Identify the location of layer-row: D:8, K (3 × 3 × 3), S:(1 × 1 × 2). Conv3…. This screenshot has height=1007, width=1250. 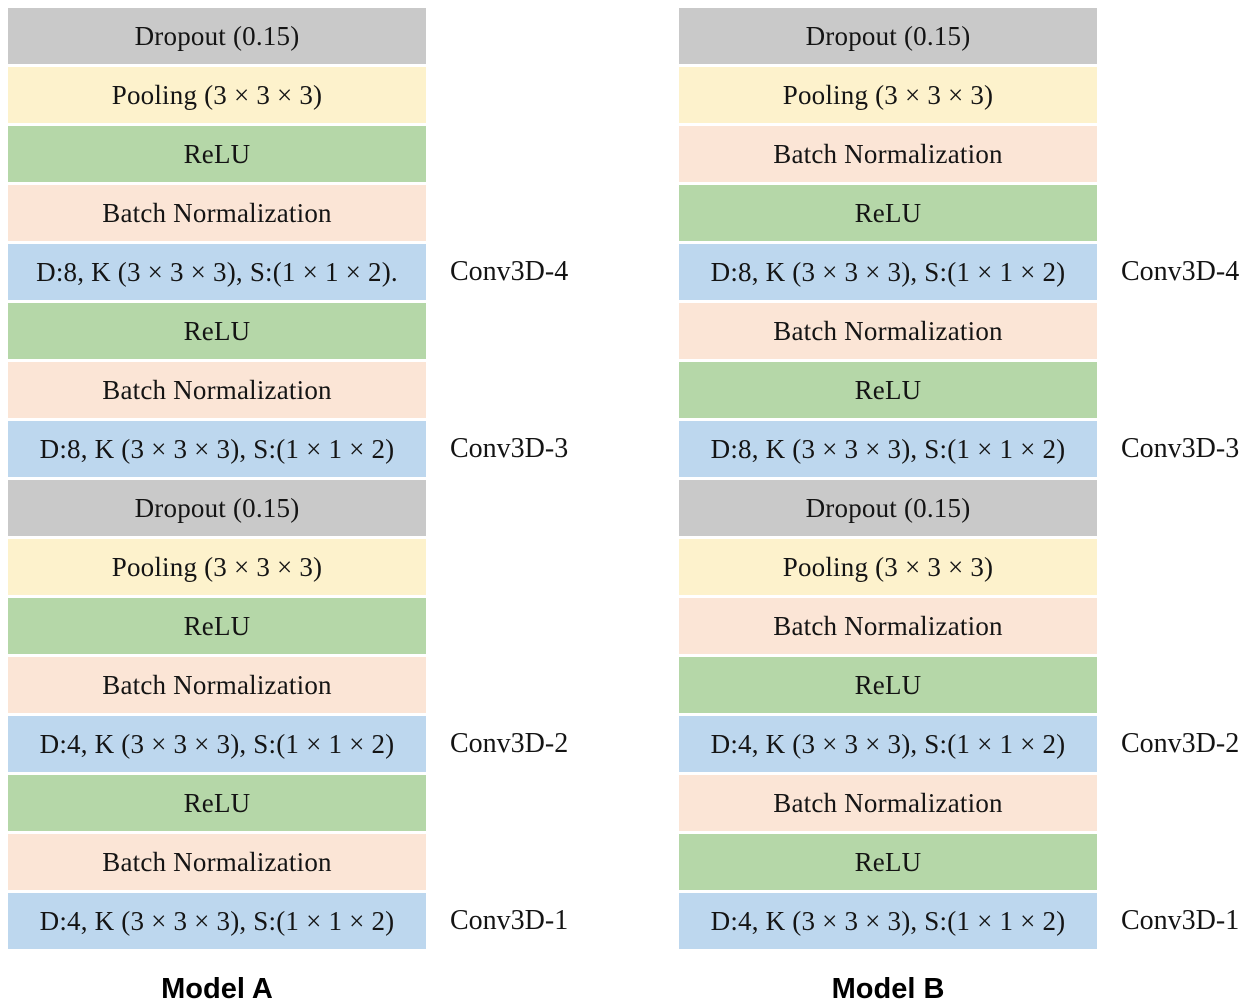
(343, 272).